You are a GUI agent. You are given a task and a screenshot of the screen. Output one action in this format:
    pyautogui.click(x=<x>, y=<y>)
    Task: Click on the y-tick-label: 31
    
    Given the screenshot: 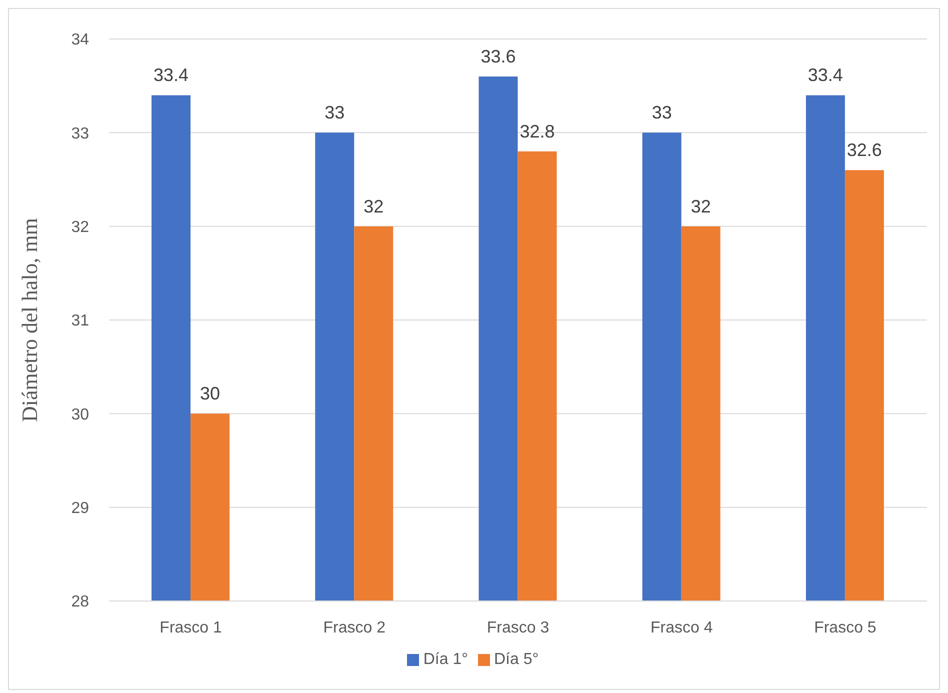 What is the action you would take?
    pyautogui.click(x=80, y=321)
    